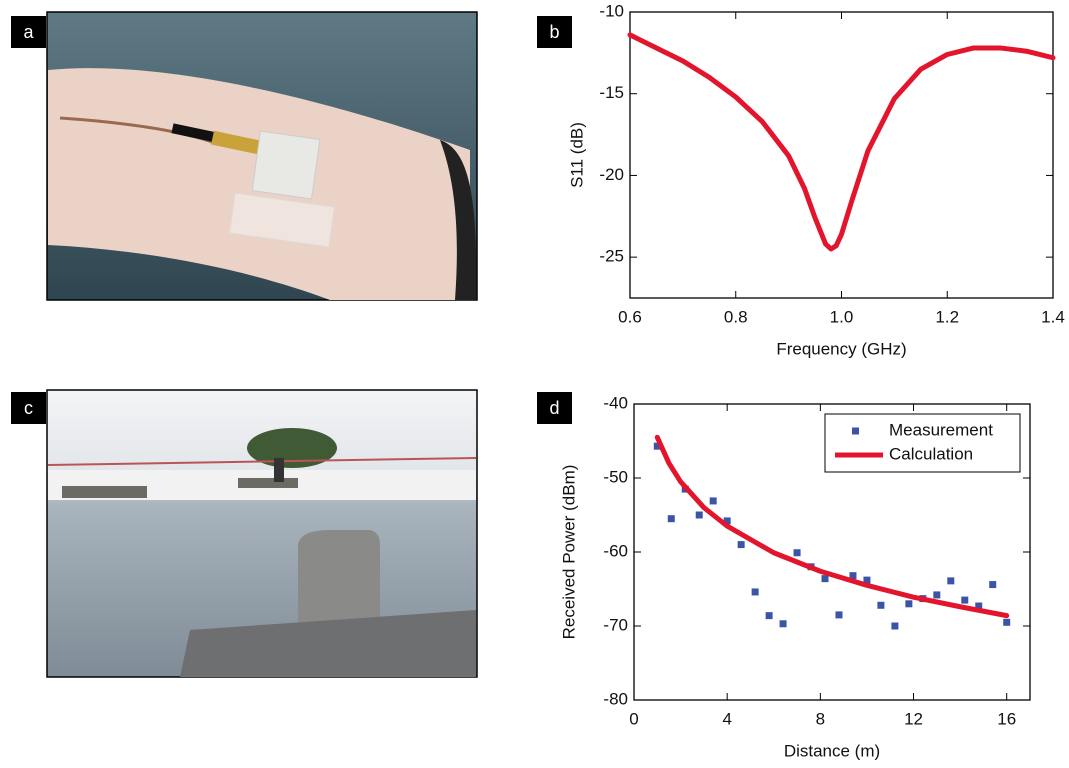 The height and width of the screenshot is (768, 1069). Describe the element at coordinates (568, 552) in the screenshot. I see `y-axis-title: Received Power (dBm)` at that location.